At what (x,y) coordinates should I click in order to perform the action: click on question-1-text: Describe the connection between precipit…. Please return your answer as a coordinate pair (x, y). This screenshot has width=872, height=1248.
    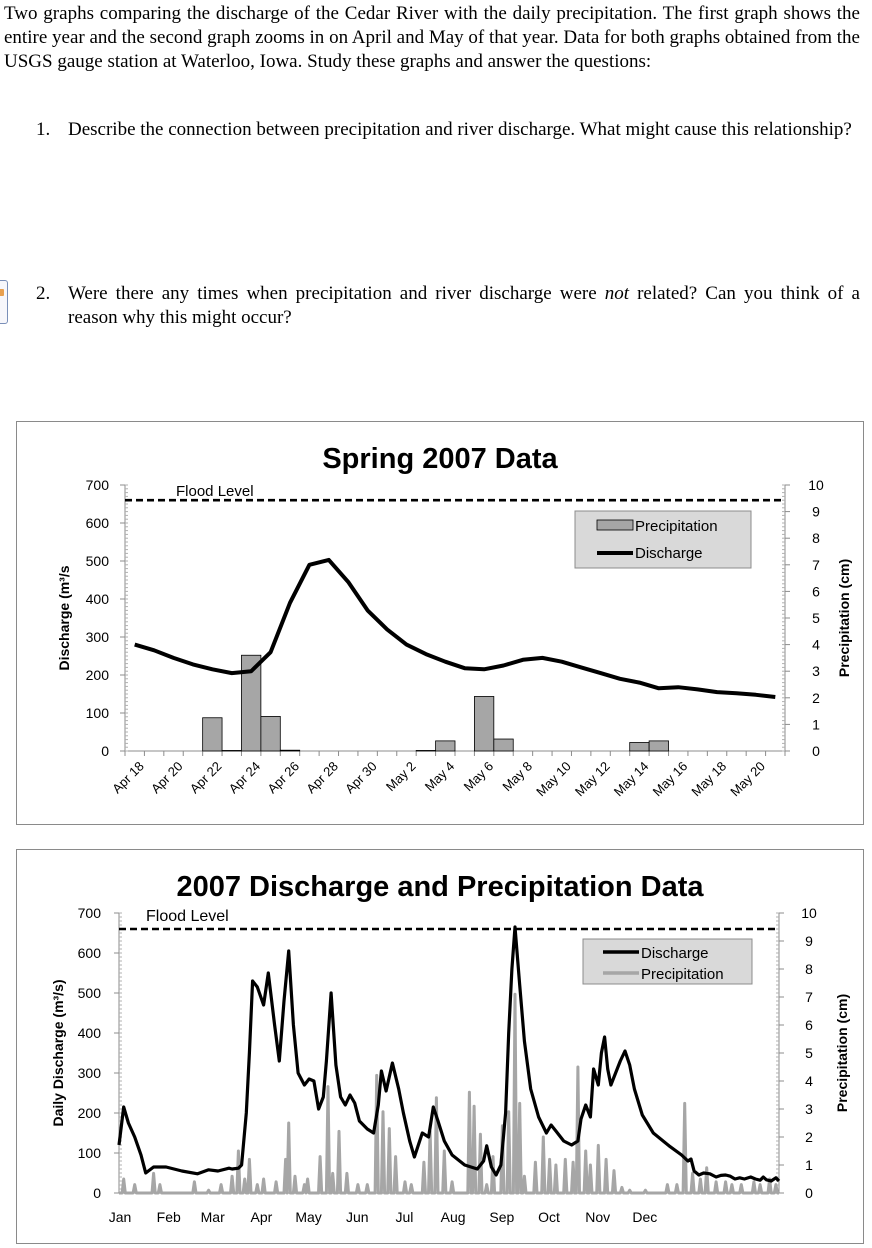
    Looking at the image, I should click on (460, 129).